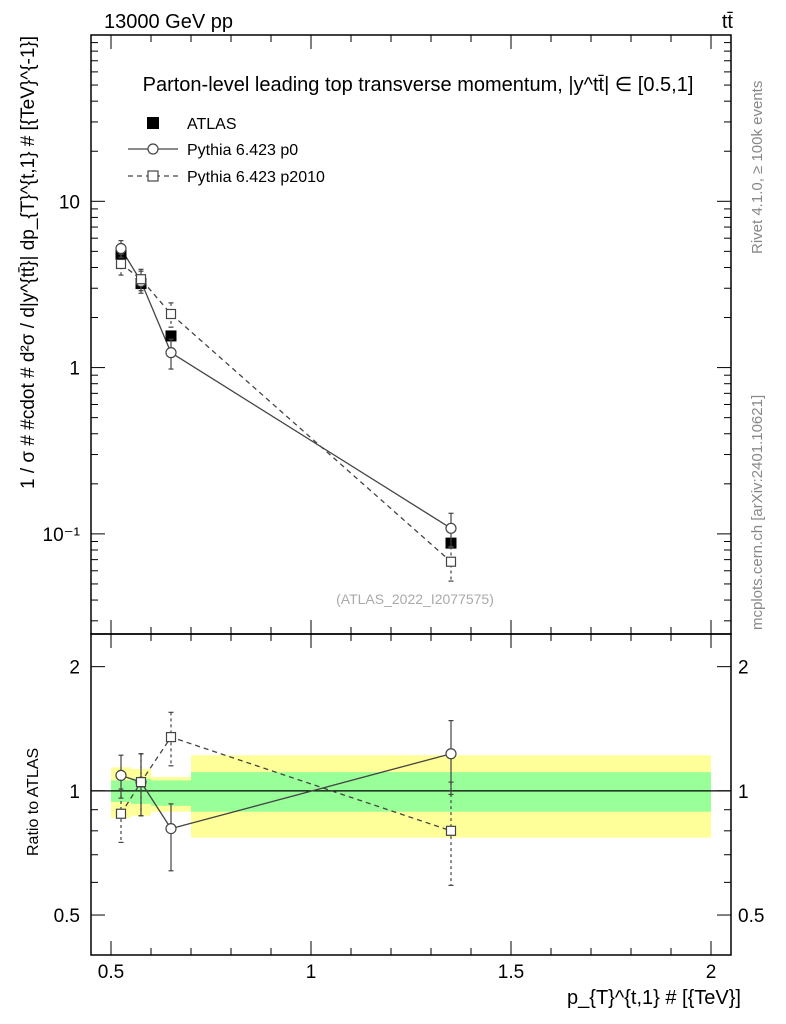  Describe the element at coordinates (511, 972) in the screenshot. I see `x-tick-label: 1.5` at that location.